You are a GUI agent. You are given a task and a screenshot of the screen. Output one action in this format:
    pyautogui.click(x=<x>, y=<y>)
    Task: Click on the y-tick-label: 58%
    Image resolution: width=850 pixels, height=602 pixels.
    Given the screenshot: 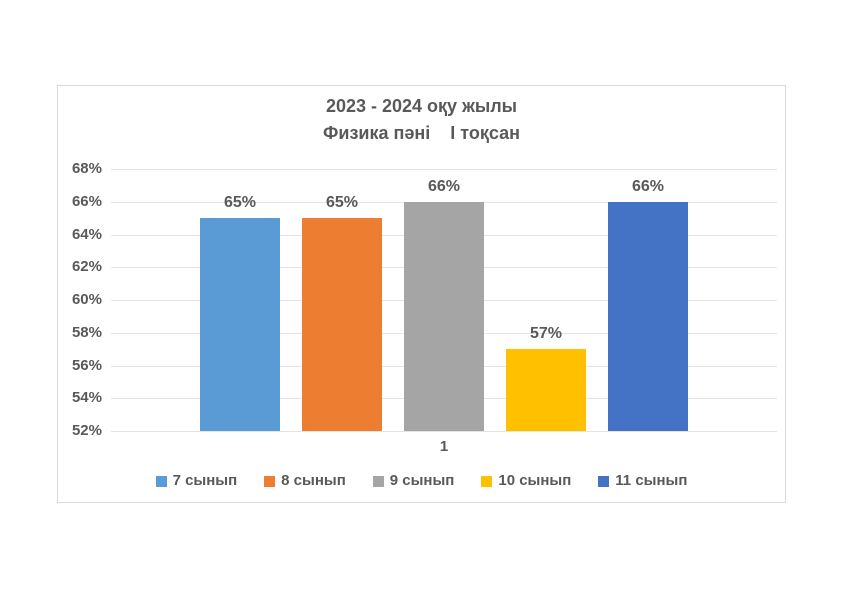 What is the action you would take?
    pyautogui.click(x=86, y=332)
    